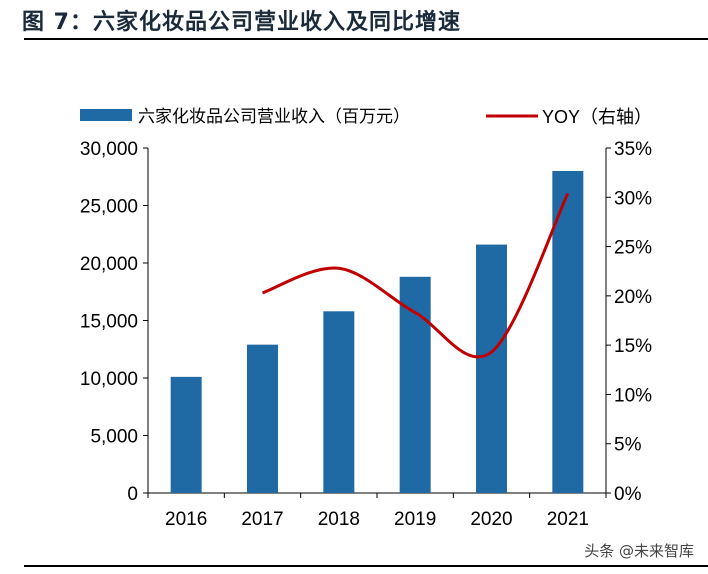 The height and width of the screenshot is (574, 708). What do you see at coordinates (568, 519) in the screenshot?
I see `x-tick-label: 2021` at bounding box center [568, 519].